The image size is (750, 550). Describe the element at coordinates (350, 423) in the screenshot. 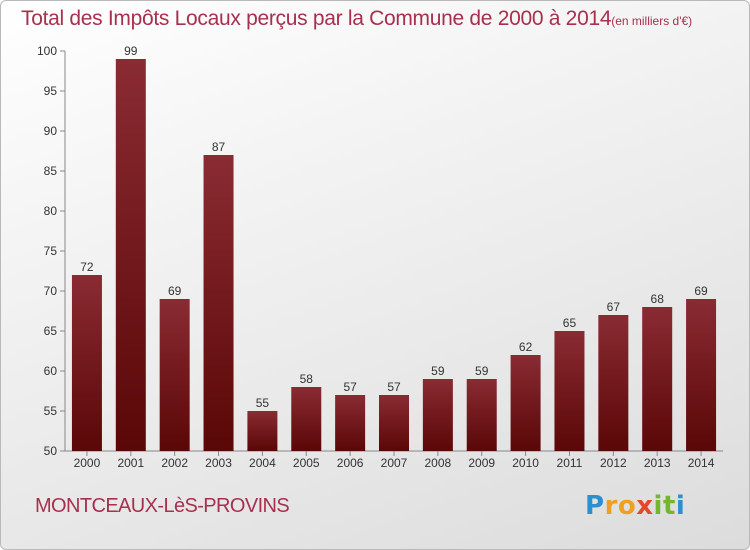

I see `bar-2006` at that location.